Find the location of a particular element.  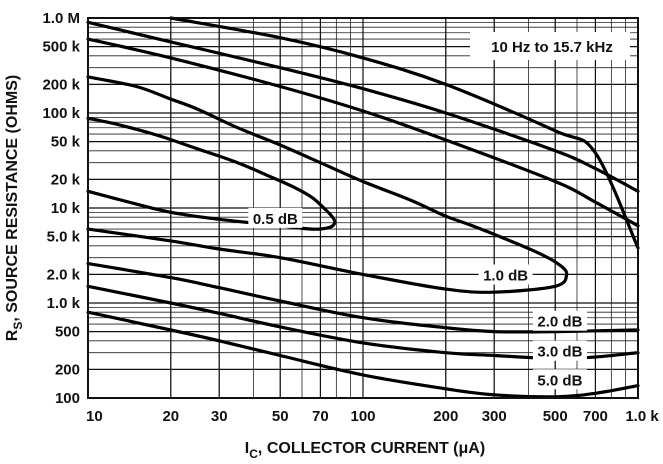

y-tick-label: 500 k is located at coordinates (61, 47).